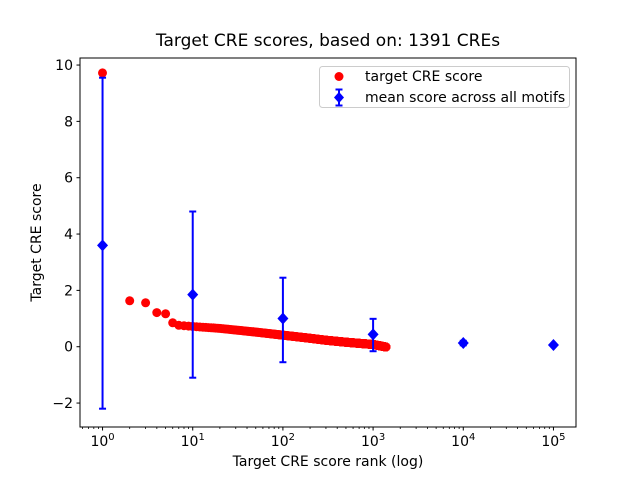  Describe the element at coordinates (68, 179) in the screenshot. I see `y-tick-label: 6` at that location.